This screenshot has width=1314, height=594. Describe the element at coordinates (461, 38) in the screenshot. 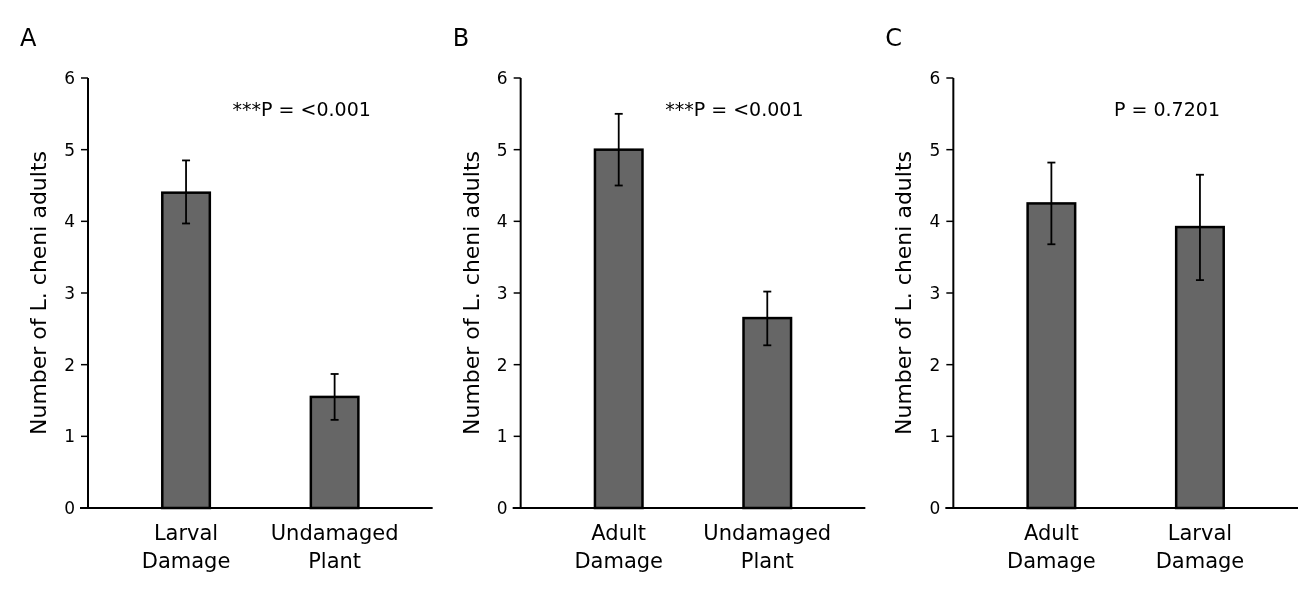

I see `chart-title: B` at that location.